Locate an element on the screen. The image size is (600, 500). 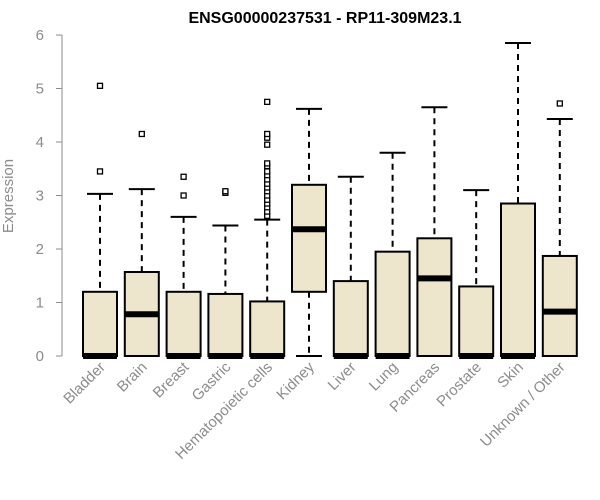
x-tick-label: Bladder is located at coordinates (84, 383).